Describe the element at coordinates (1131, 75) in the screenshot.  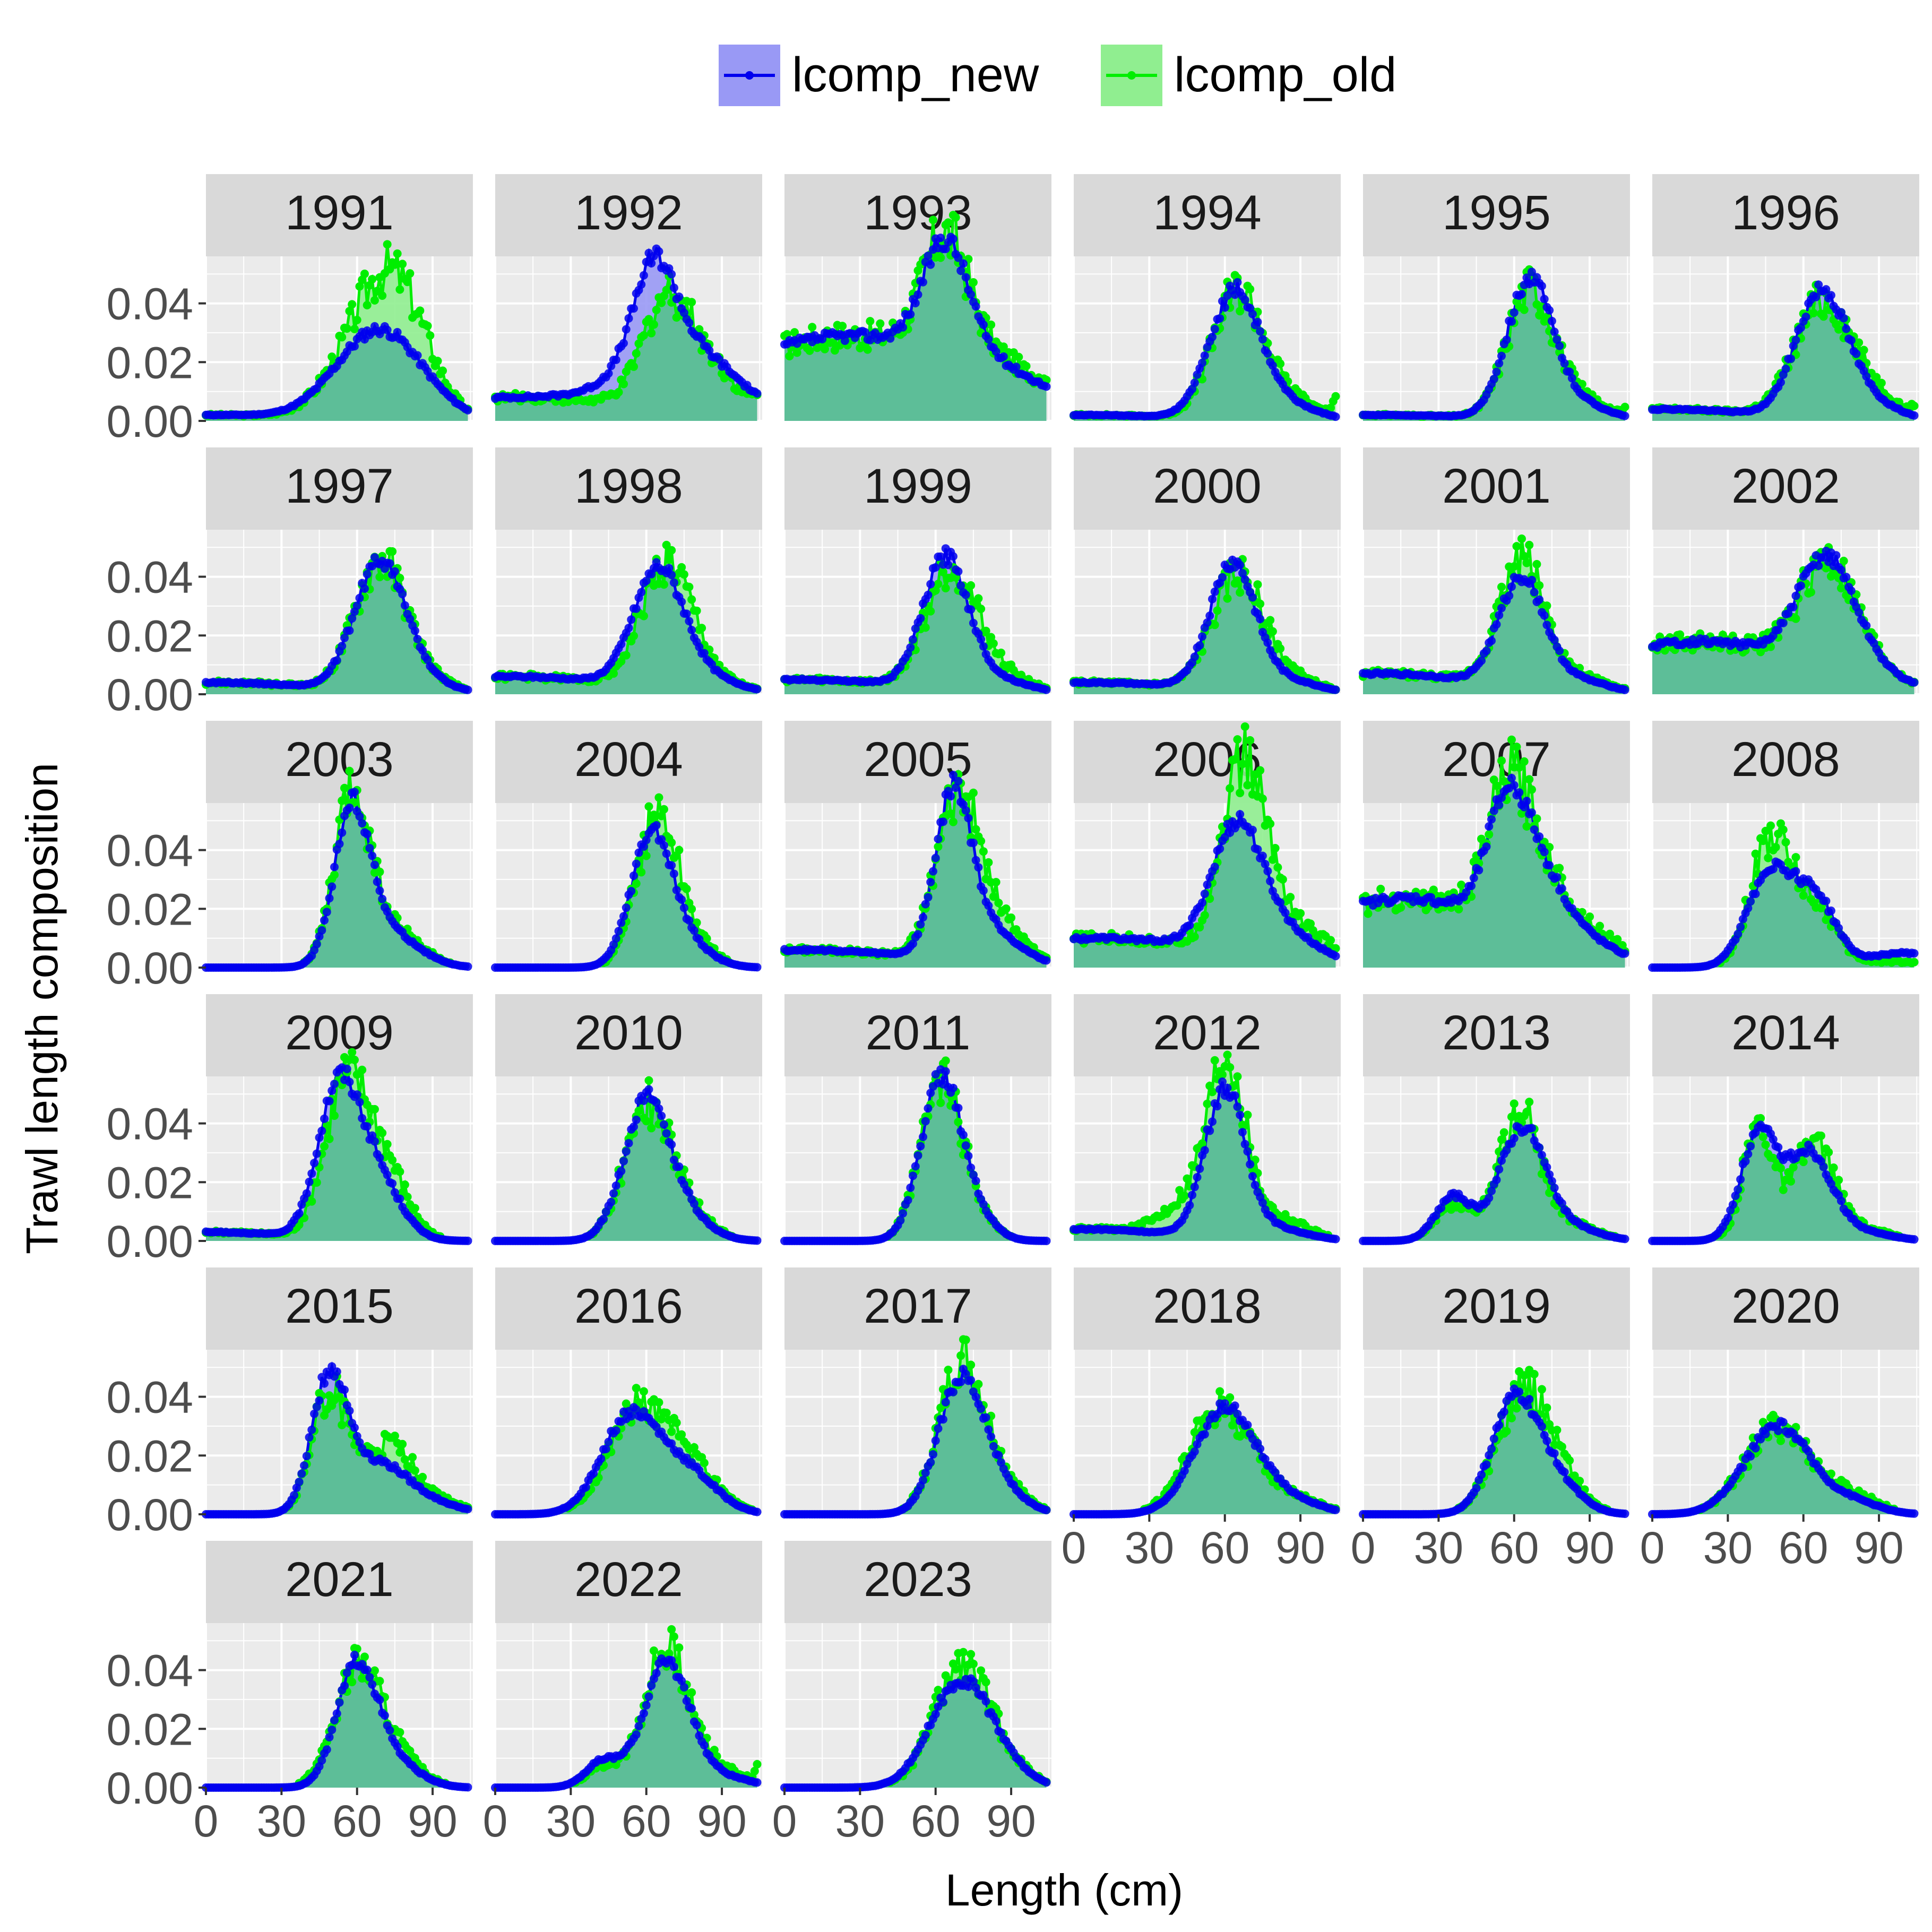
I see `legend-point` at that location.